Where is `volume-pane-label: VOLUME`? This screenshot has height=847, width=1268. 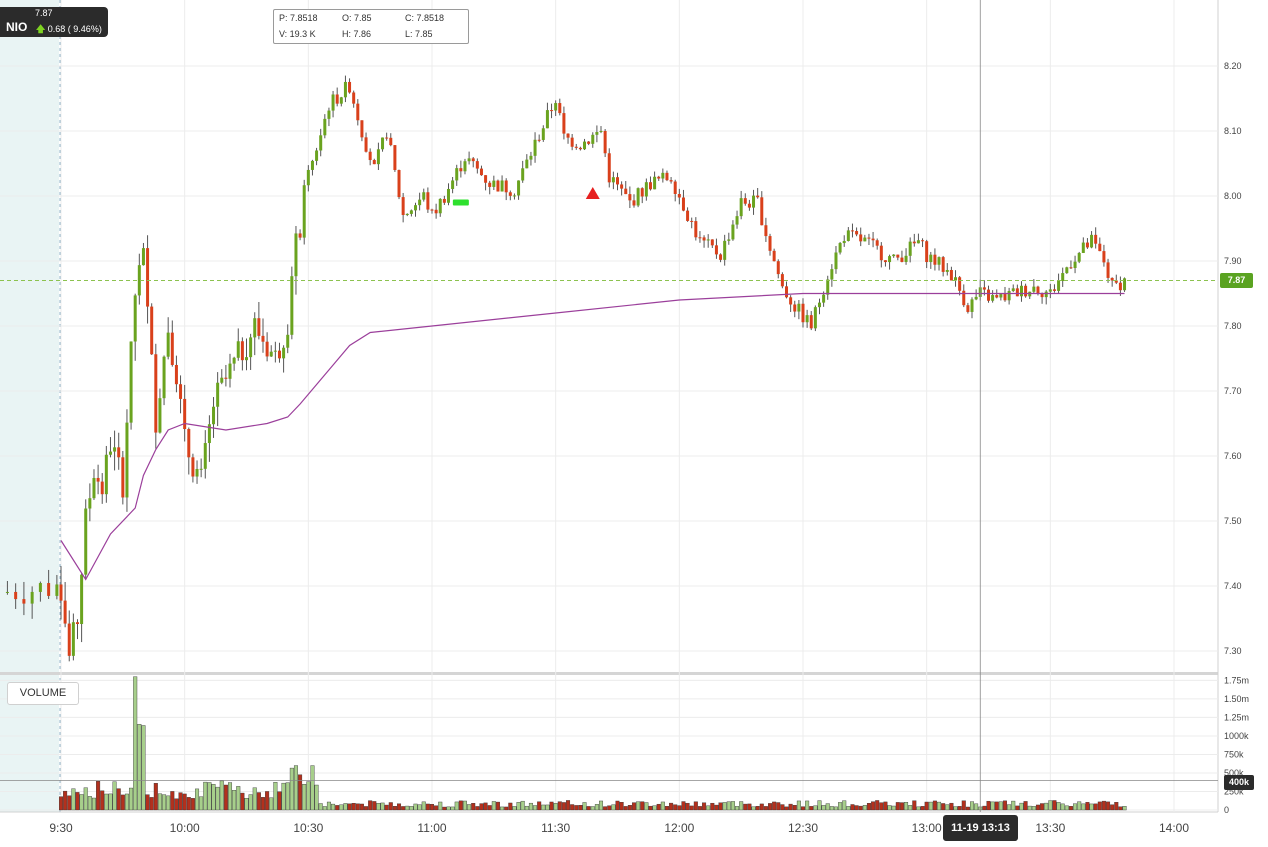 volume-pane-label: VOLUME is located at coordinates (43, 693).